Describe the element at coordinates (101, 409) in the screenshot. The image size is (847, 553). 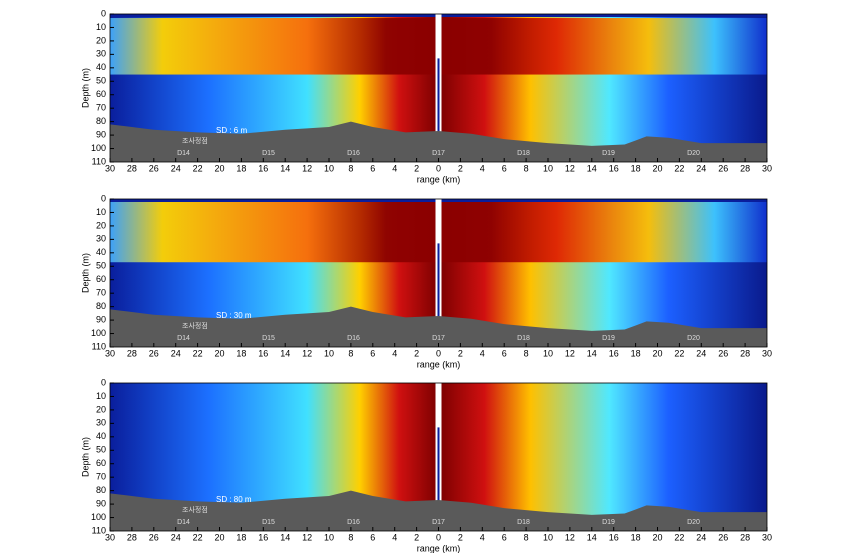
I see `y-tick-label: 20` at that location.